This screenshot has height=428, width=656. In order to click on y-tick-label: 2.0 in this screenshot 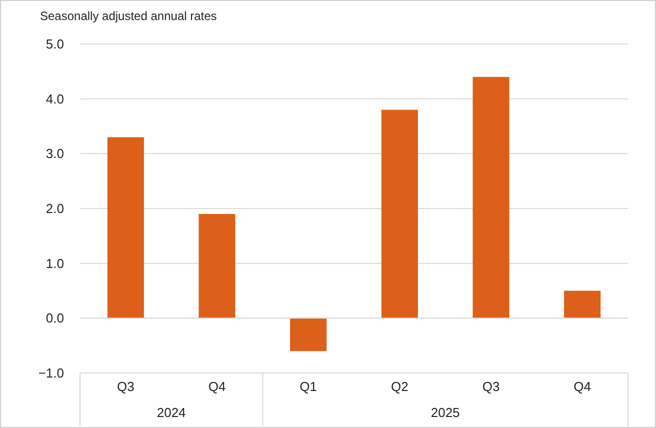, I will do `click(55, 208)`.